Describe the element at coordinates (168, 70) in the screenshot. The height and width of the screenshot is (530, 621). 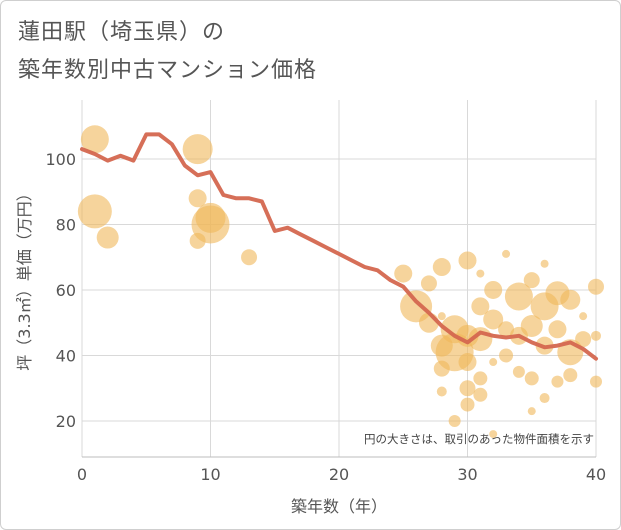
I see `chart-subtitle: 築年数別中古マンション価格` at that location.